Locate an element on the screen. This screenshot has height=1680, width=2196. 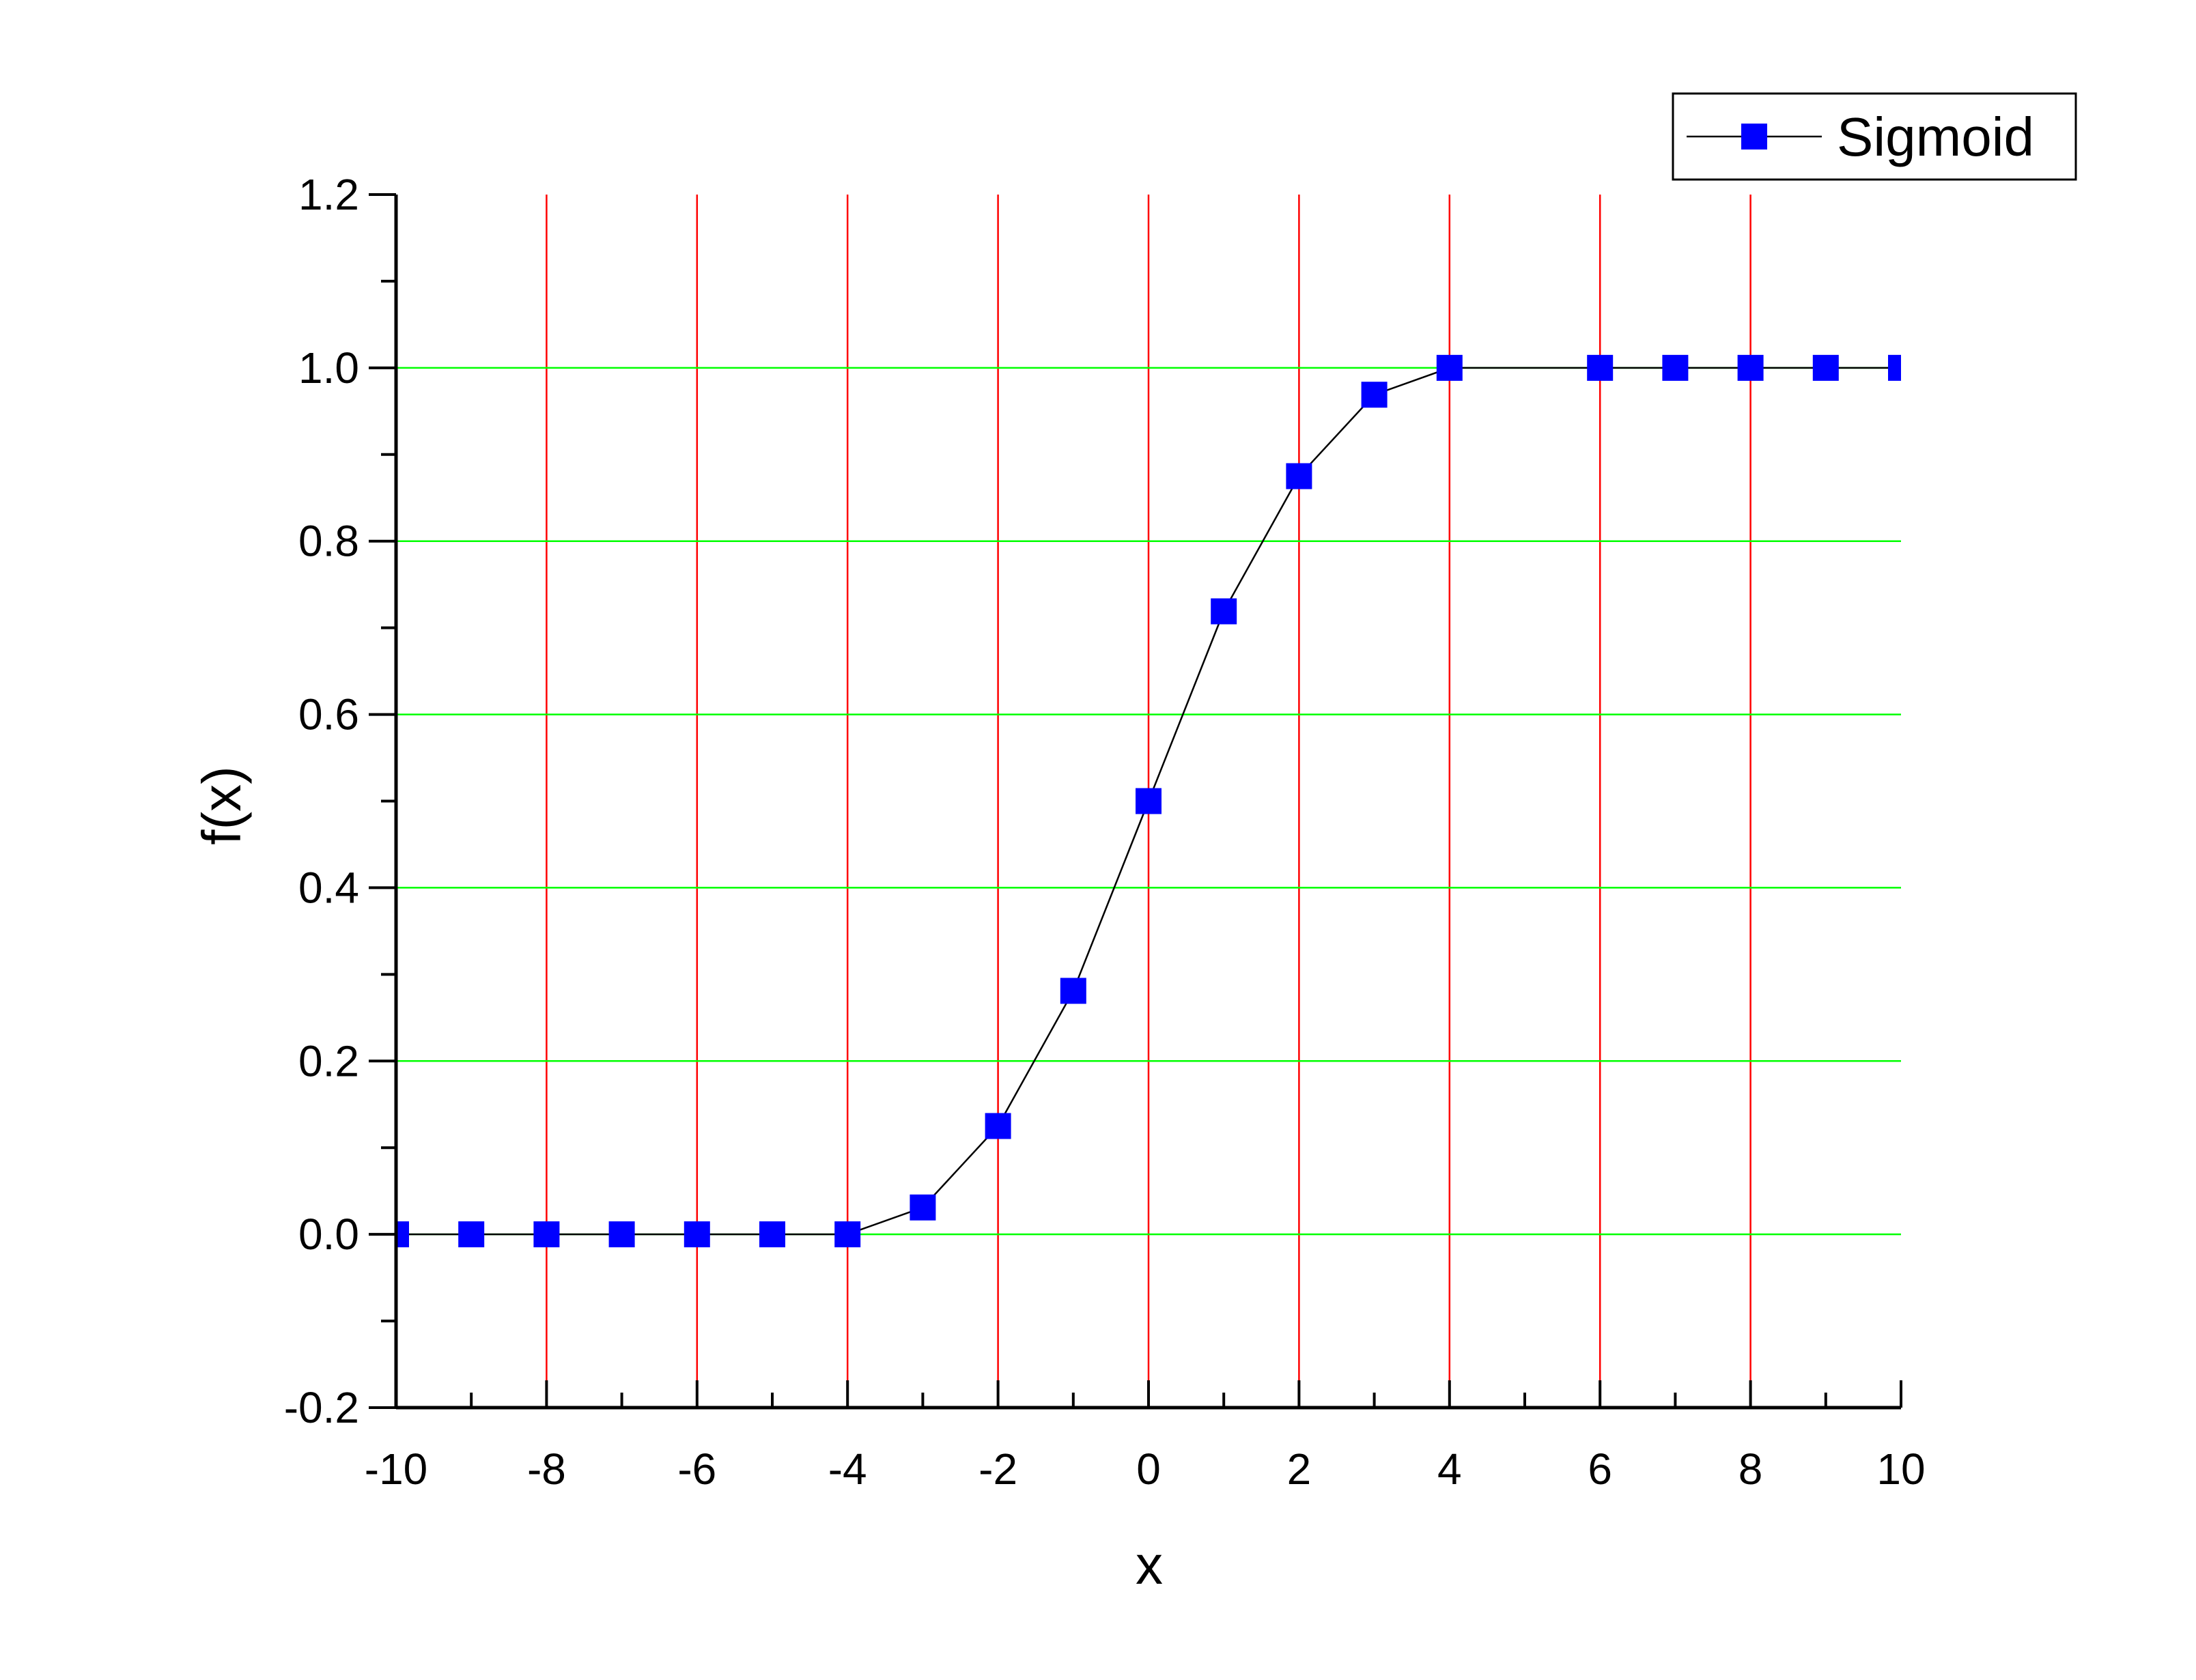
x-tick-label: 8 is located at coordinates (1750, 1469).